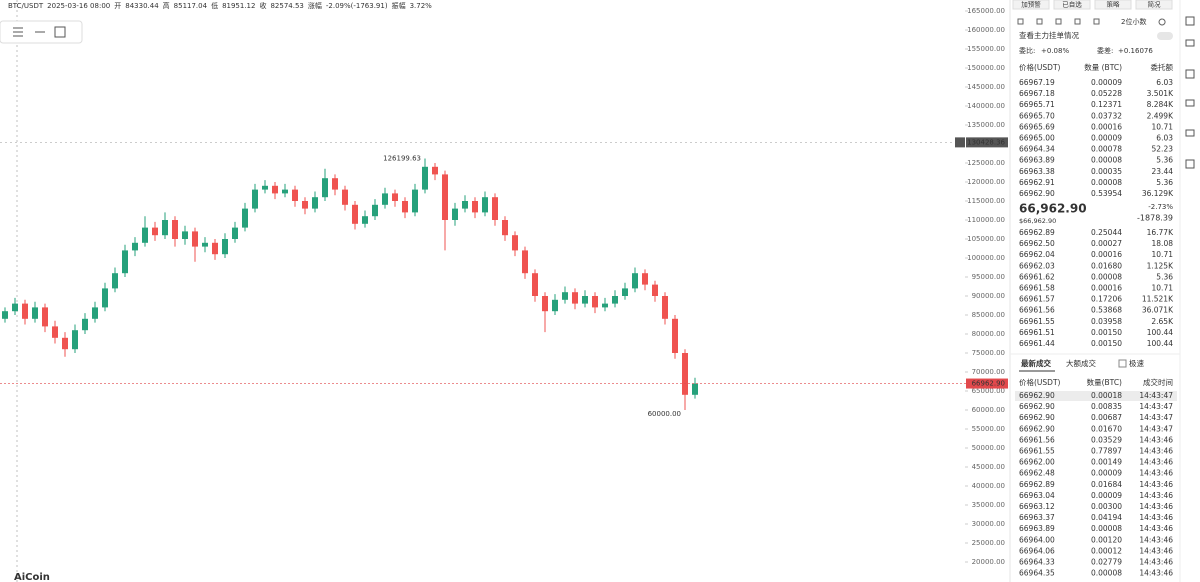 This screenshot has height=582, width=1200. I want to click on amount: 23.44, so click(1163, 171).